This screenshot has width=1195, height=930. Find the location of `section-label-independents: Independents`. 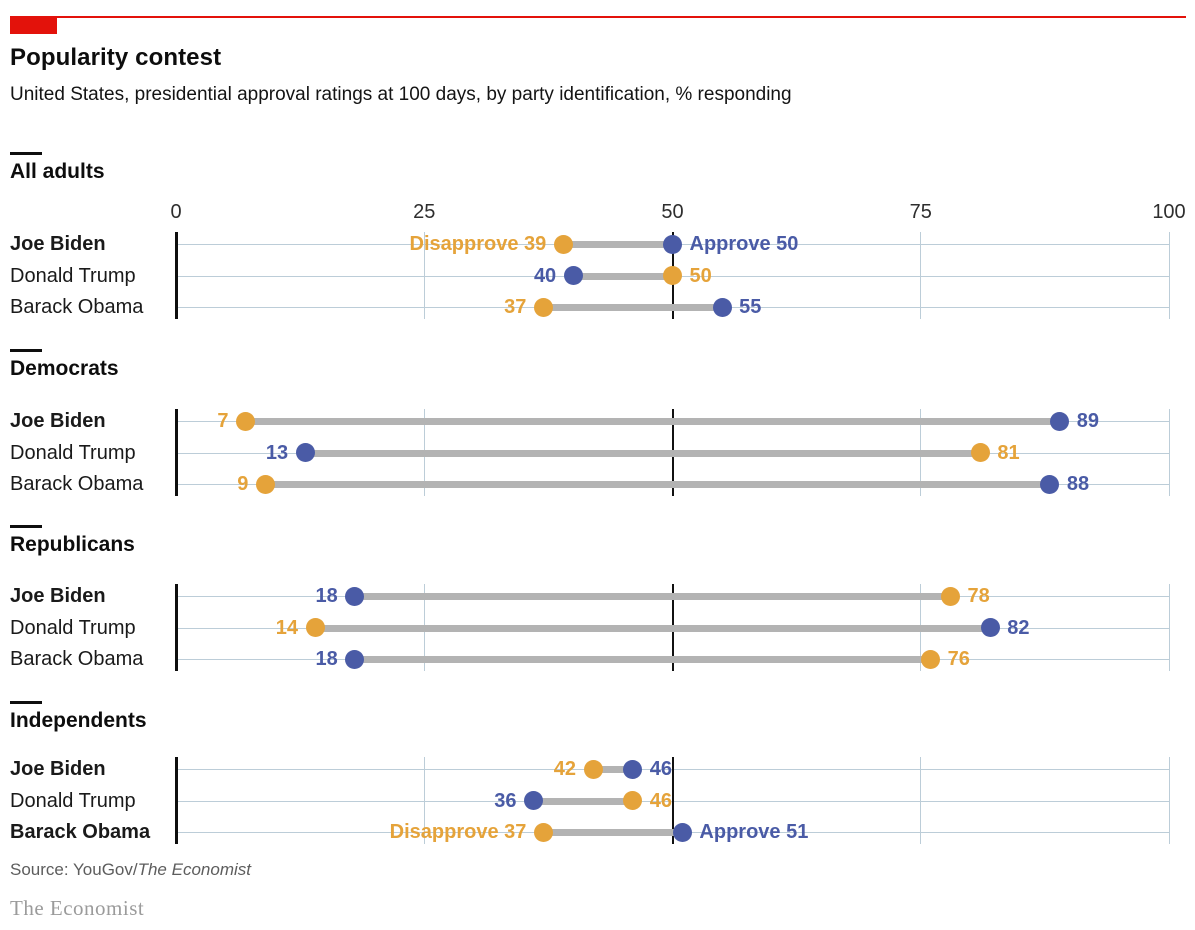

section-label-independents: Independents is located at coordinates (78, 720).